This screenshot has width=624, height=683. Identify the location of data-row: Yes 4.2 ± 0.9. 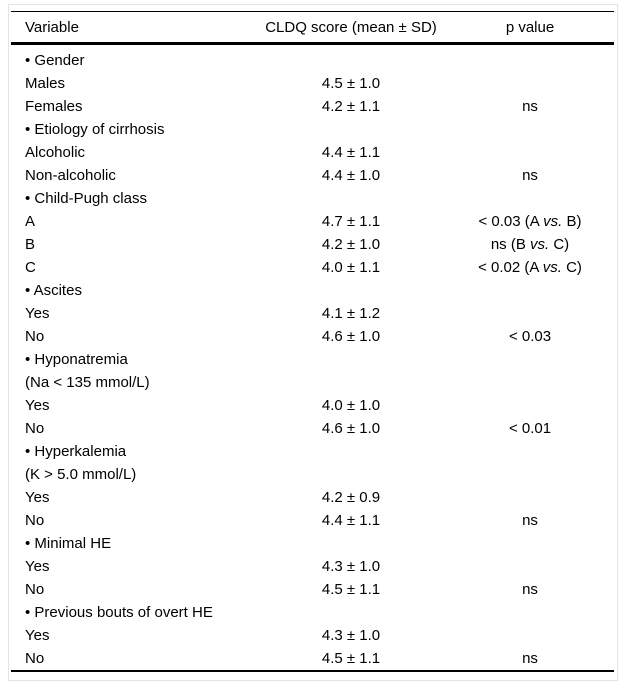
(312, 497).